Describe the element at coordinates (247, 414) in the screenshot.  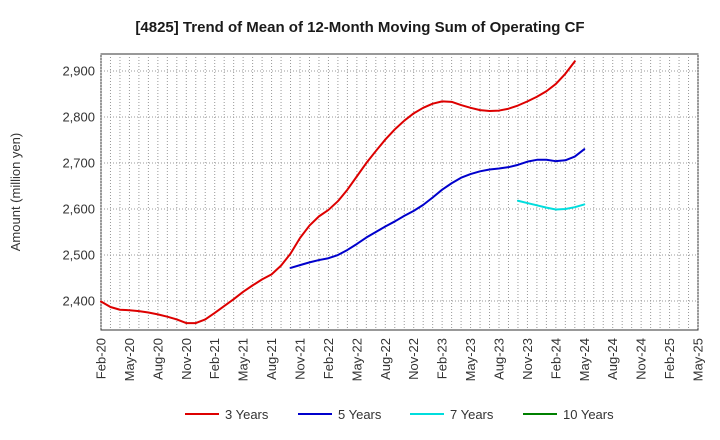
I see `legend-label: 3 Years` at that location.